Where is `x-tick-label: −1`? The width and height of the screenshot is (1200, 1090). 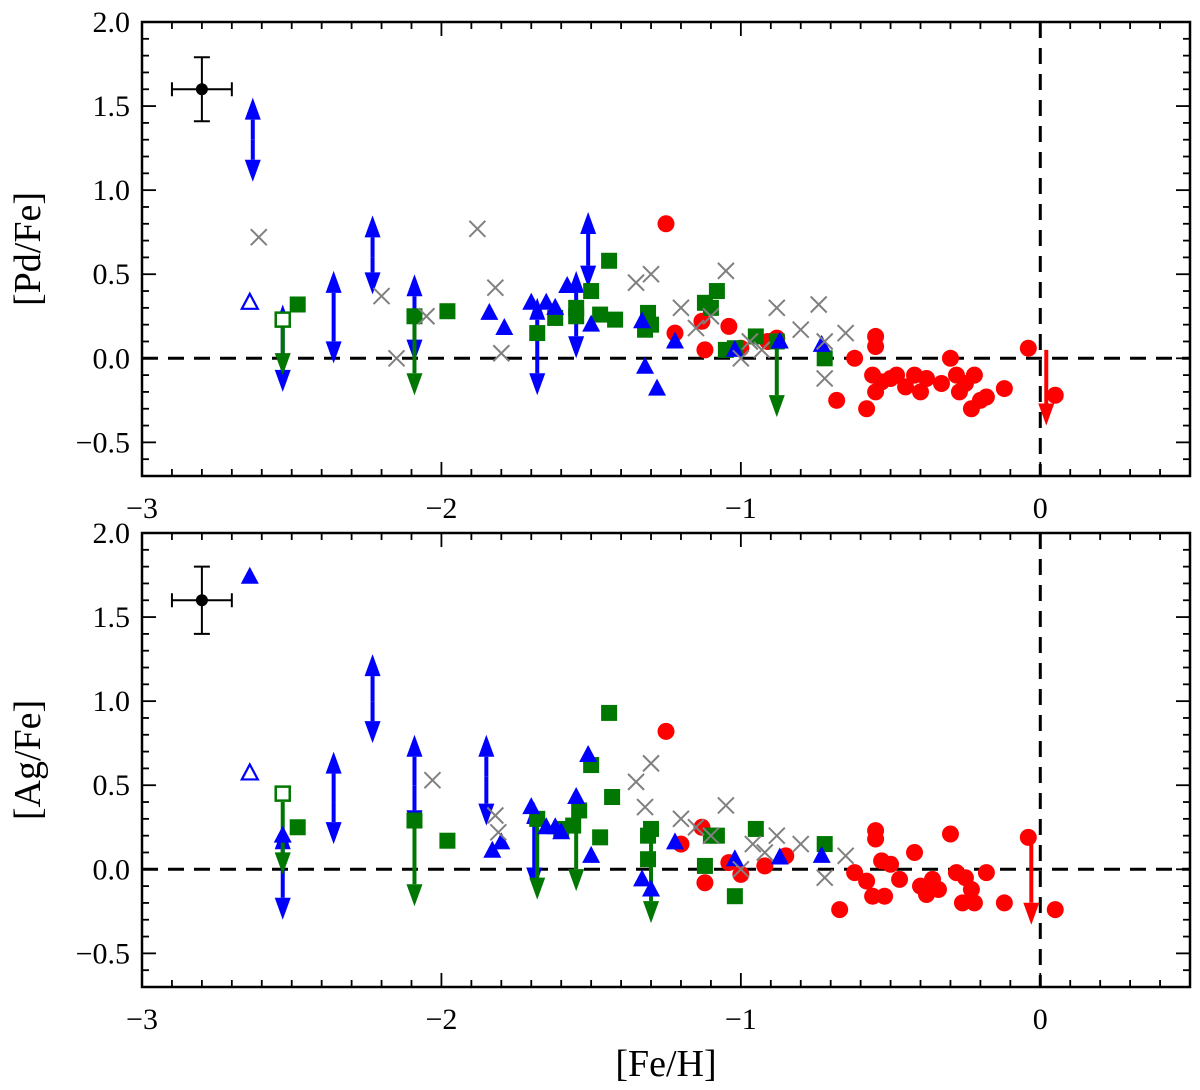 x-tick-label: −1 is located at coordinates (741, 508).